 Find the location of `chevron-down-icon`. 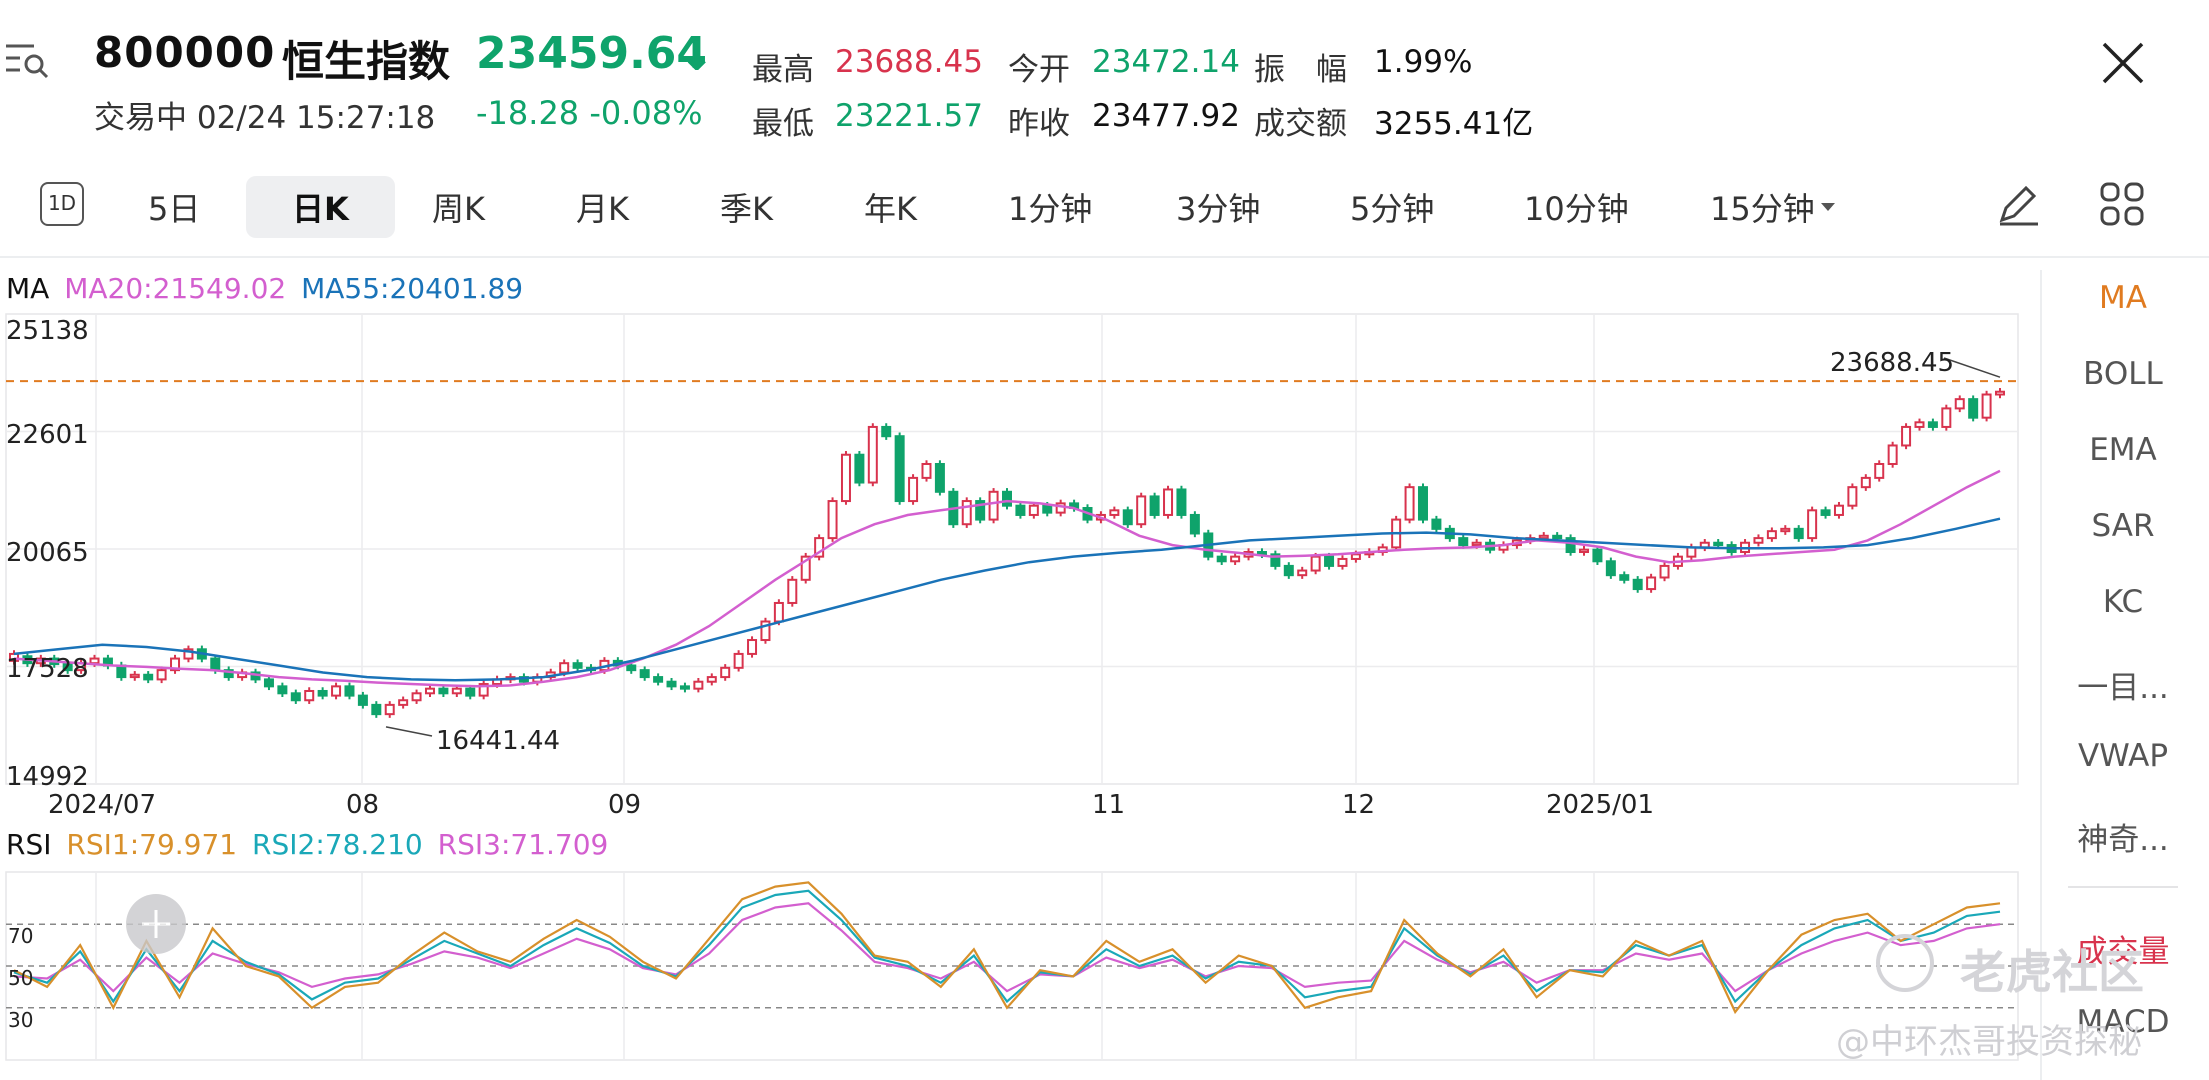

chevron-down-icon is located at coordinates (1828, 204).